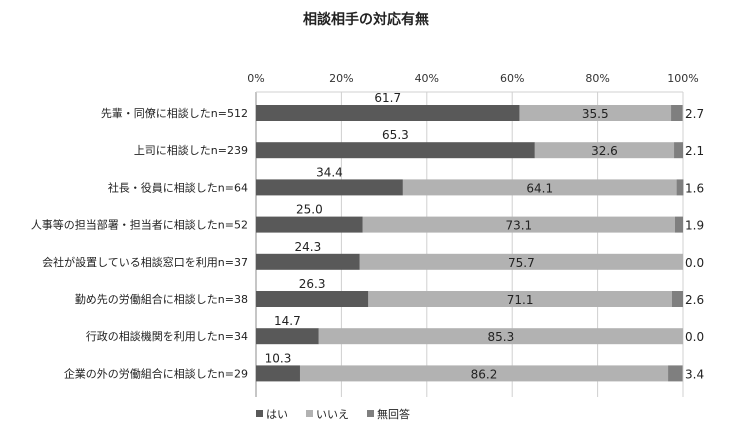 This screenshot has width=733, height=438. What do you see at coordinates (512, 78) in the screenshot?
I see `x-tick-label: 60%` at bounding box center [512, 78].